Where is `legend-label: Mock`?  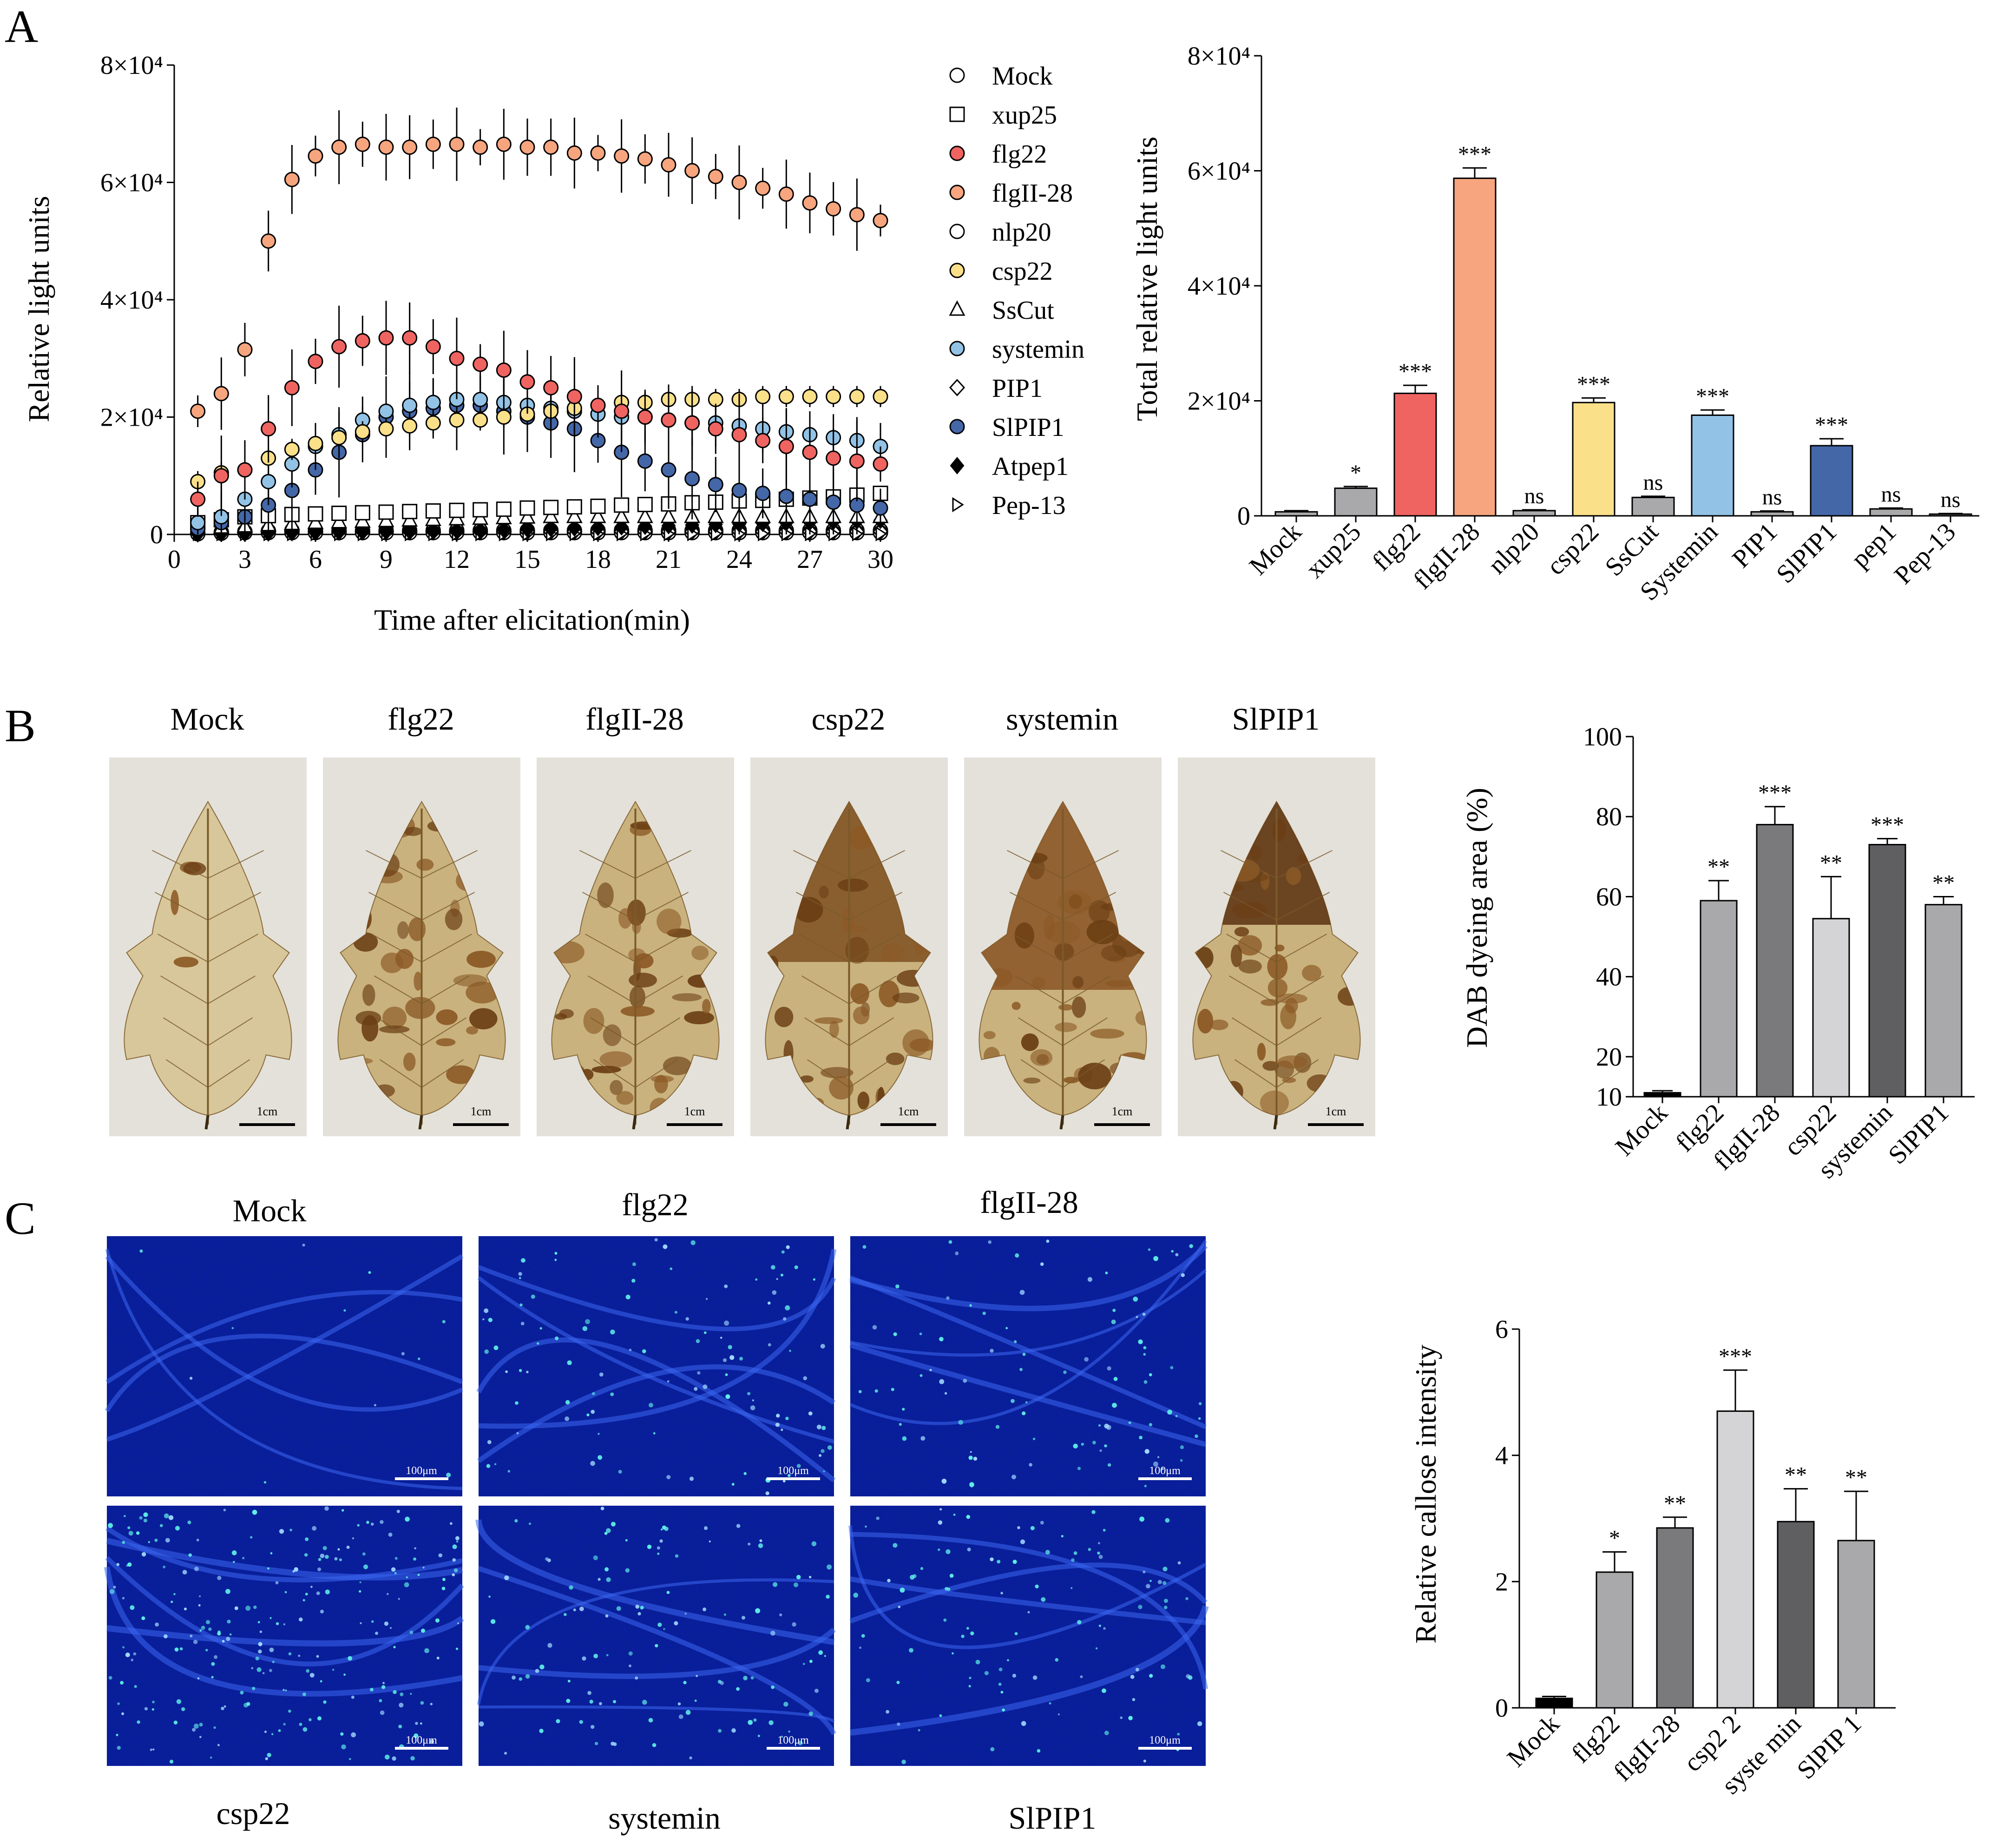
legend-label: Mock is located at coordinates (1022, 76).